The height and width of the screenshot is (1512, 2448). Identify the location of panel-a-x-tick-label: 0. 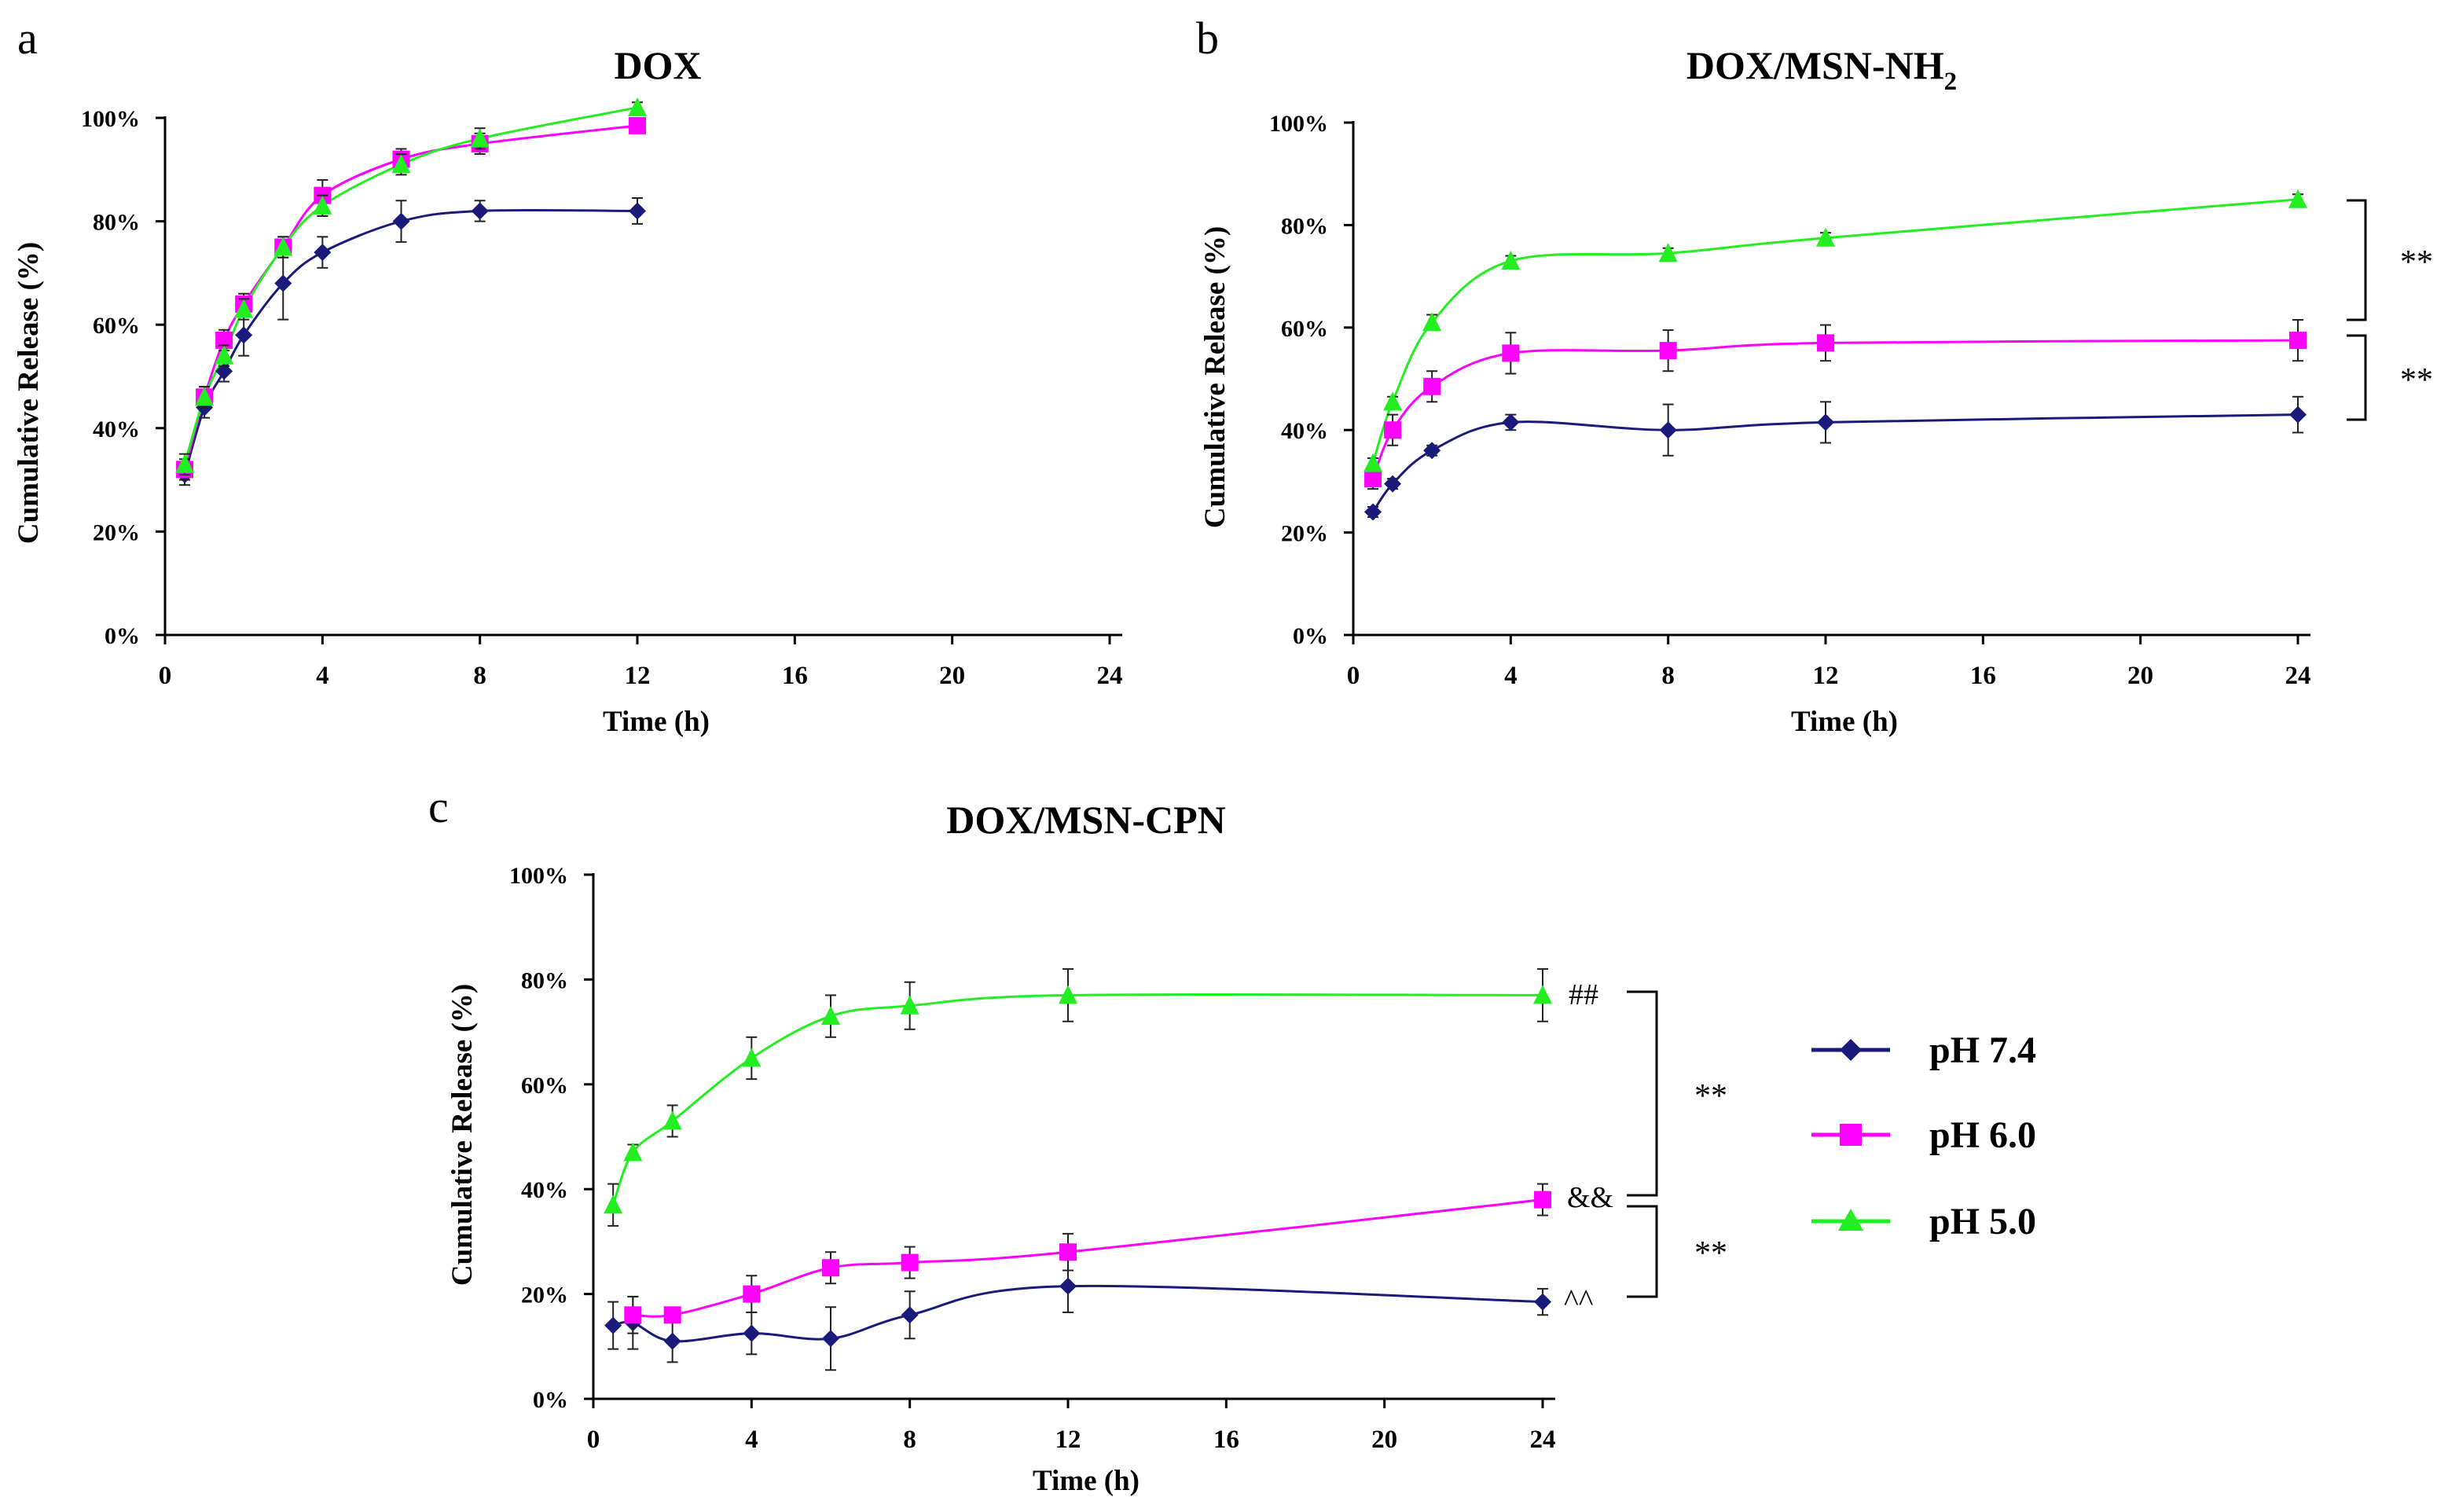
(165, 676).